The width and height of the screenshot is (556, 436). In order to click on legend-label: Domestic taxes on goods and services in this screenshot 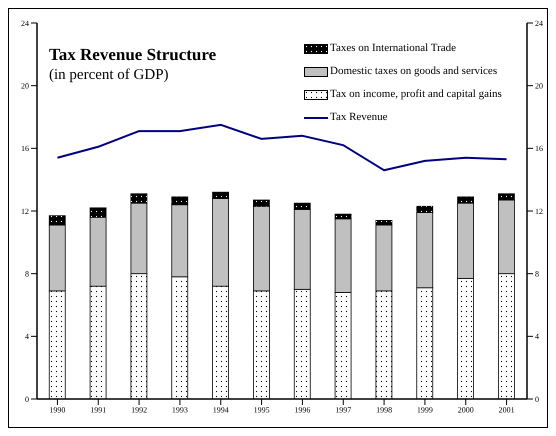, I will do `click(414, 71)`.